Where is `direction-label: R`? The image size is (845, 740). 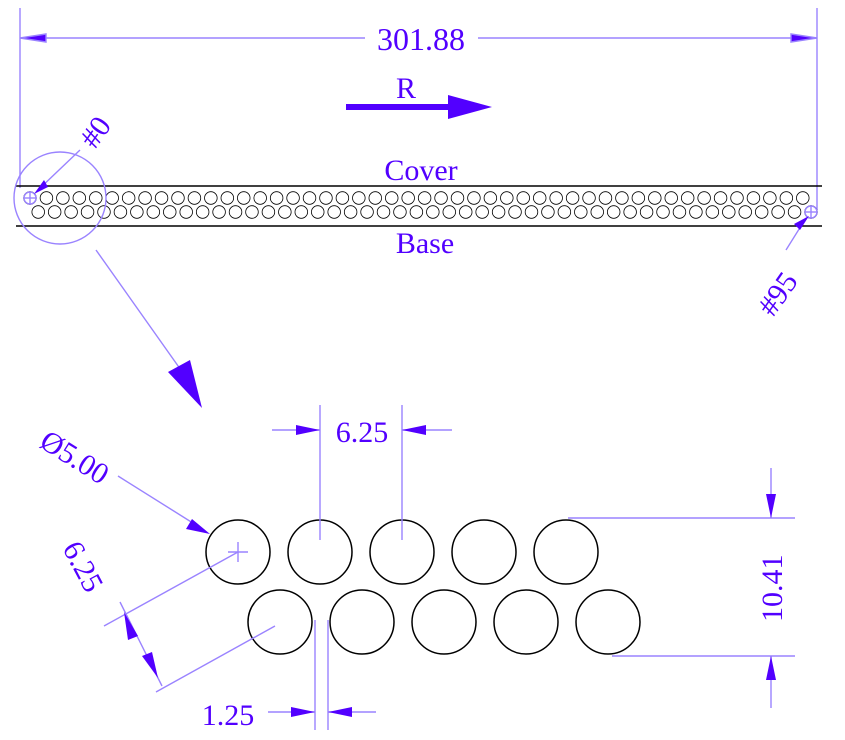
direction-label: R is located at coordinates (406, 88).